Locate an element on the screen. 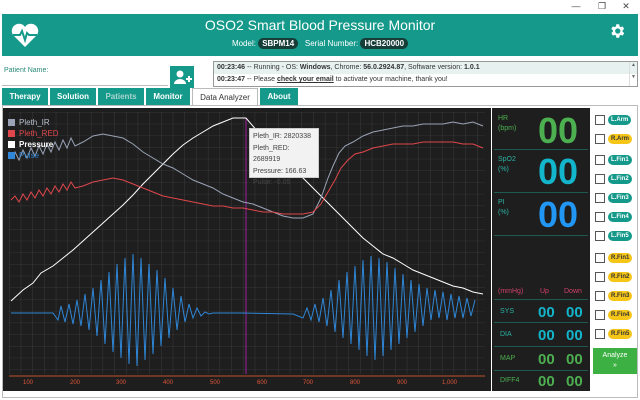  chart-legend: Pleth_IR Pleth_RED Pressure Pulse is located at coordinates (33, 139).